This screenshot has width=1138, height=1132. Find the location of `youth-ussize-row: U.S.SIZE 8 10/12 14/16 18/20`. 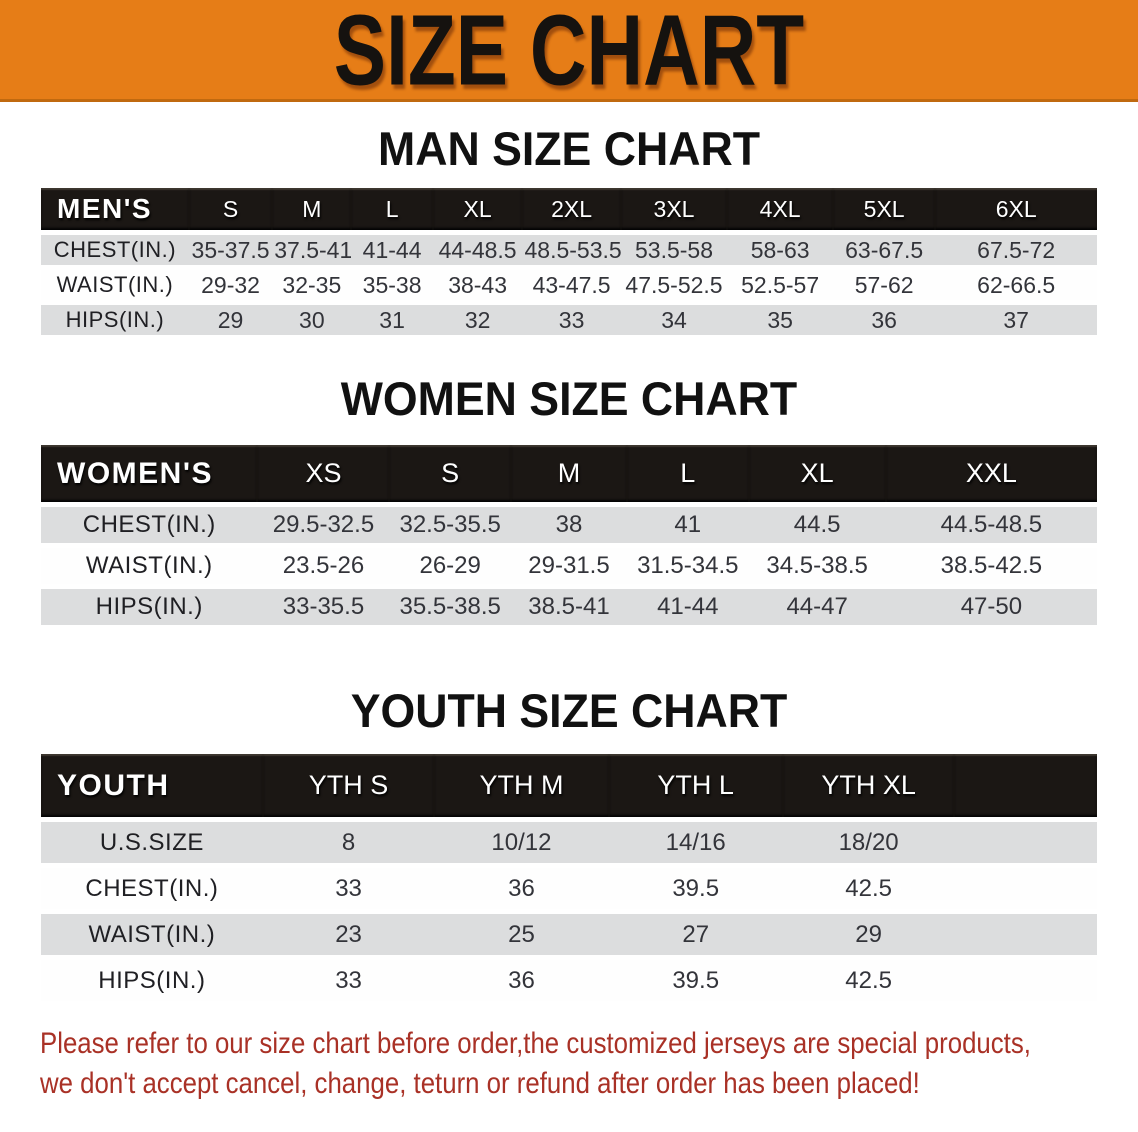

youth-ussize-row: U.S.SIZE 8 10/12 14/16 18/20 is located at coordinates (569, 842).